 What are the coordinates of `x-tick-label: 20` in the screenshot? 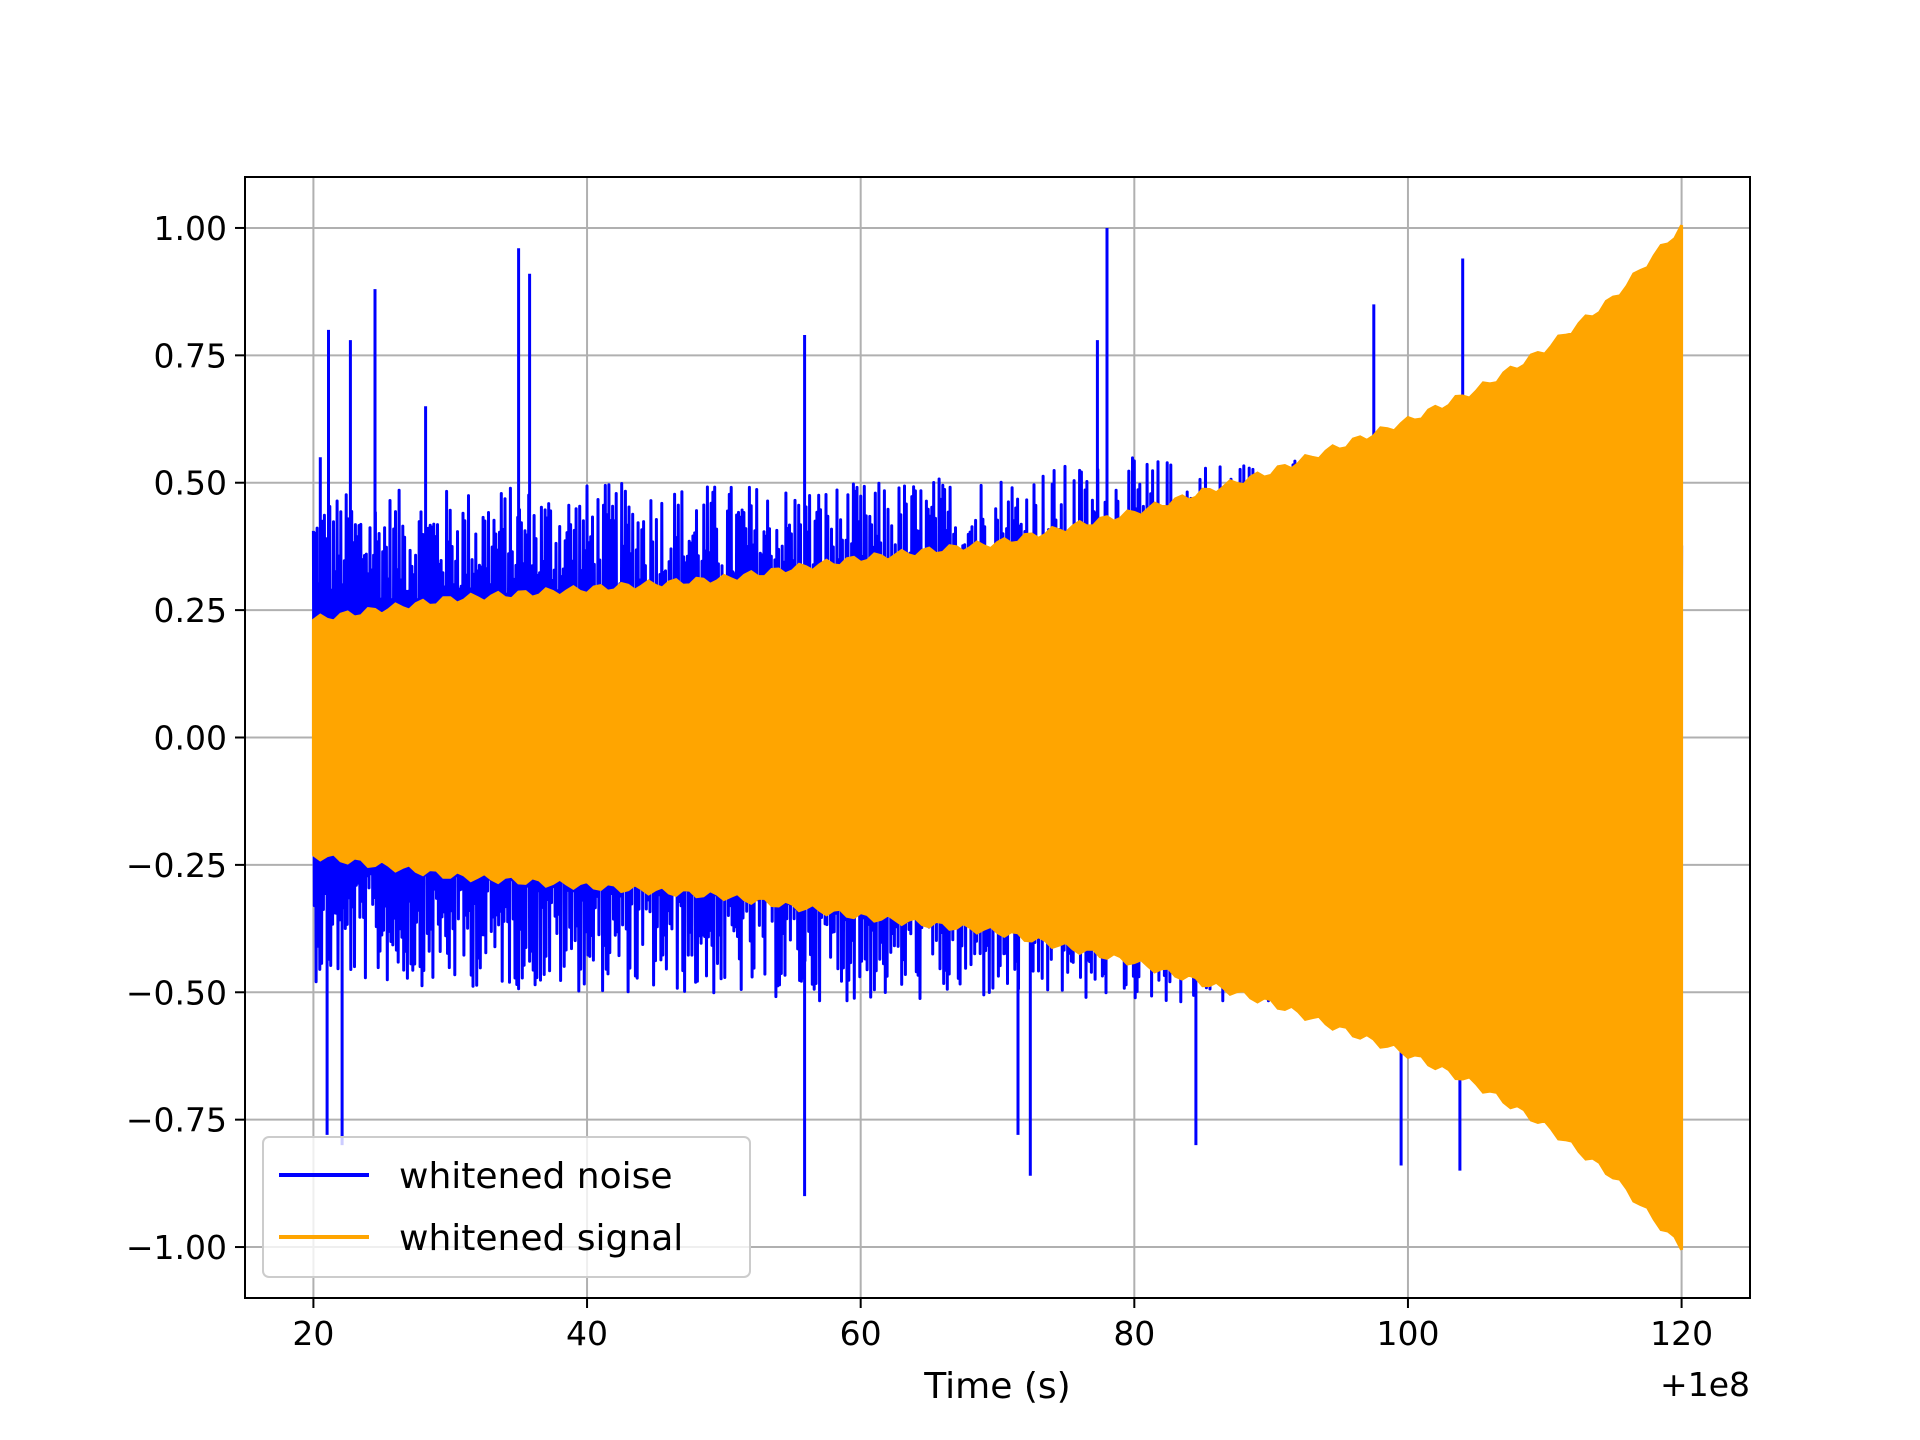 It's located at (313, 1333).